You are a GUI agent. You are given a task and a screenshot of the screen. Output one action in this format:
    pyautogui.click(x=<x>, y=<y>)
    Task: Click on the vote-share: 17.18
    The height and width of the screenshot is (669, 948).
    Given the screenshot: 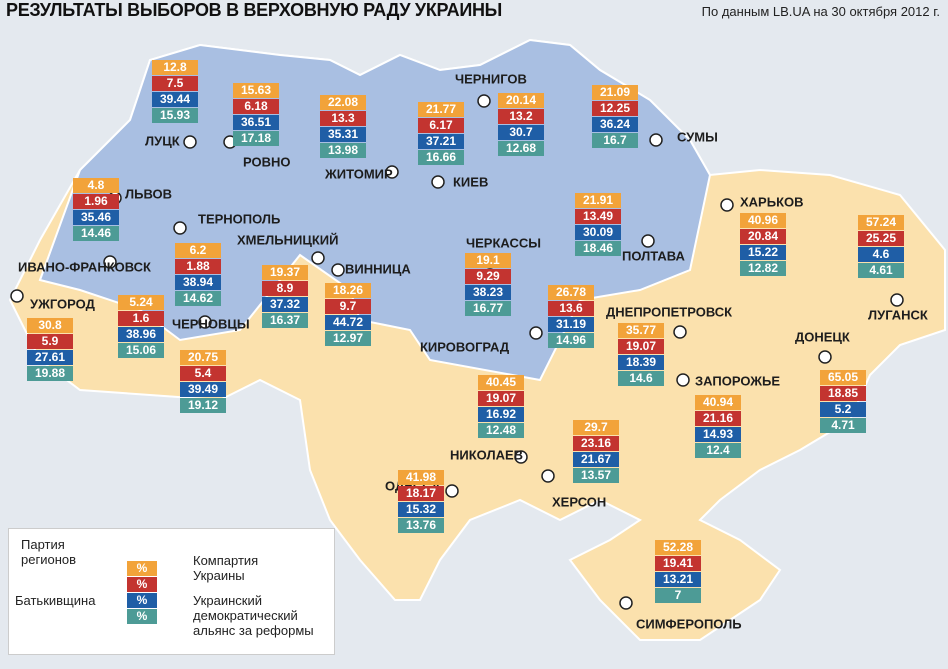 What is the action you would take?
    pyautogui.click(x=256, y=138)
    